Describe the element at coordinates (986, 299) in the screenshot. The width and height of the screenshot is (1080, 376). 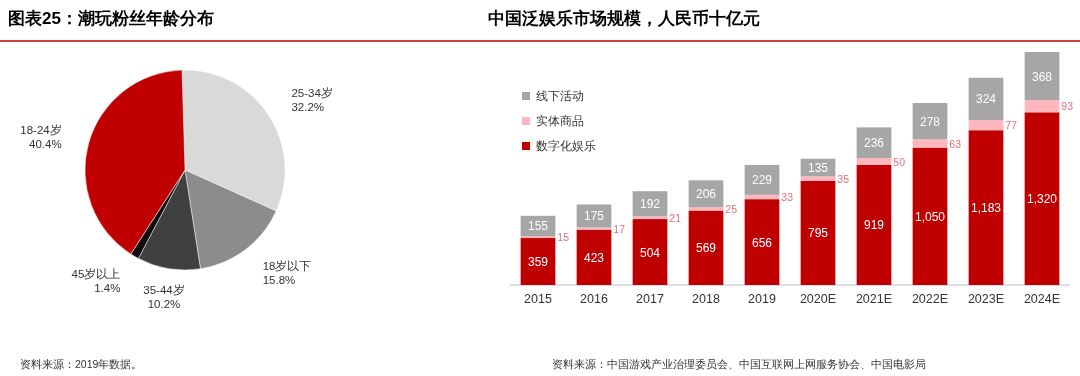
I see `x-tick-label: 2023E` at that location.